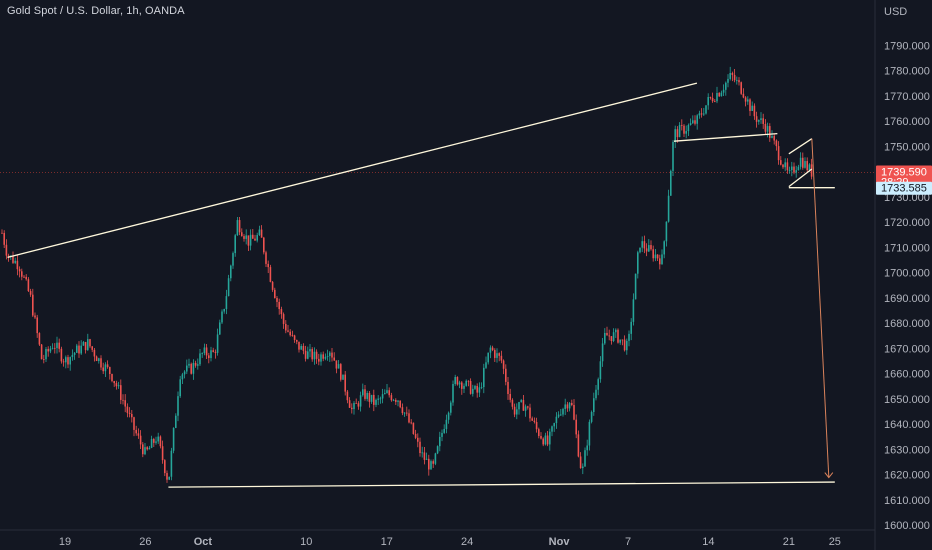  What do you see at coordinates (904, 173) in the screenshot?
I see `last-price-value: 1739.590` at bounding box center [904, 173].